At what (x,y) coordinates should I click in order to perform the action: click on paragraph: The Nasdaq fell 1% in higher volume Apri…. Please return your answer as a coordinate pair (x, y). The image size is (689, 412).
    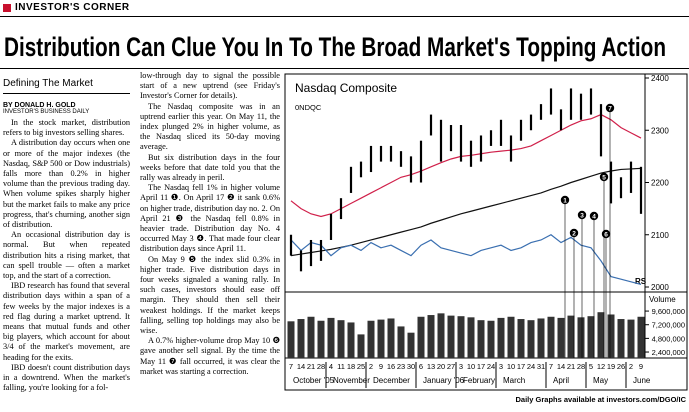
    Looking at the image, I should click on (210, 218).